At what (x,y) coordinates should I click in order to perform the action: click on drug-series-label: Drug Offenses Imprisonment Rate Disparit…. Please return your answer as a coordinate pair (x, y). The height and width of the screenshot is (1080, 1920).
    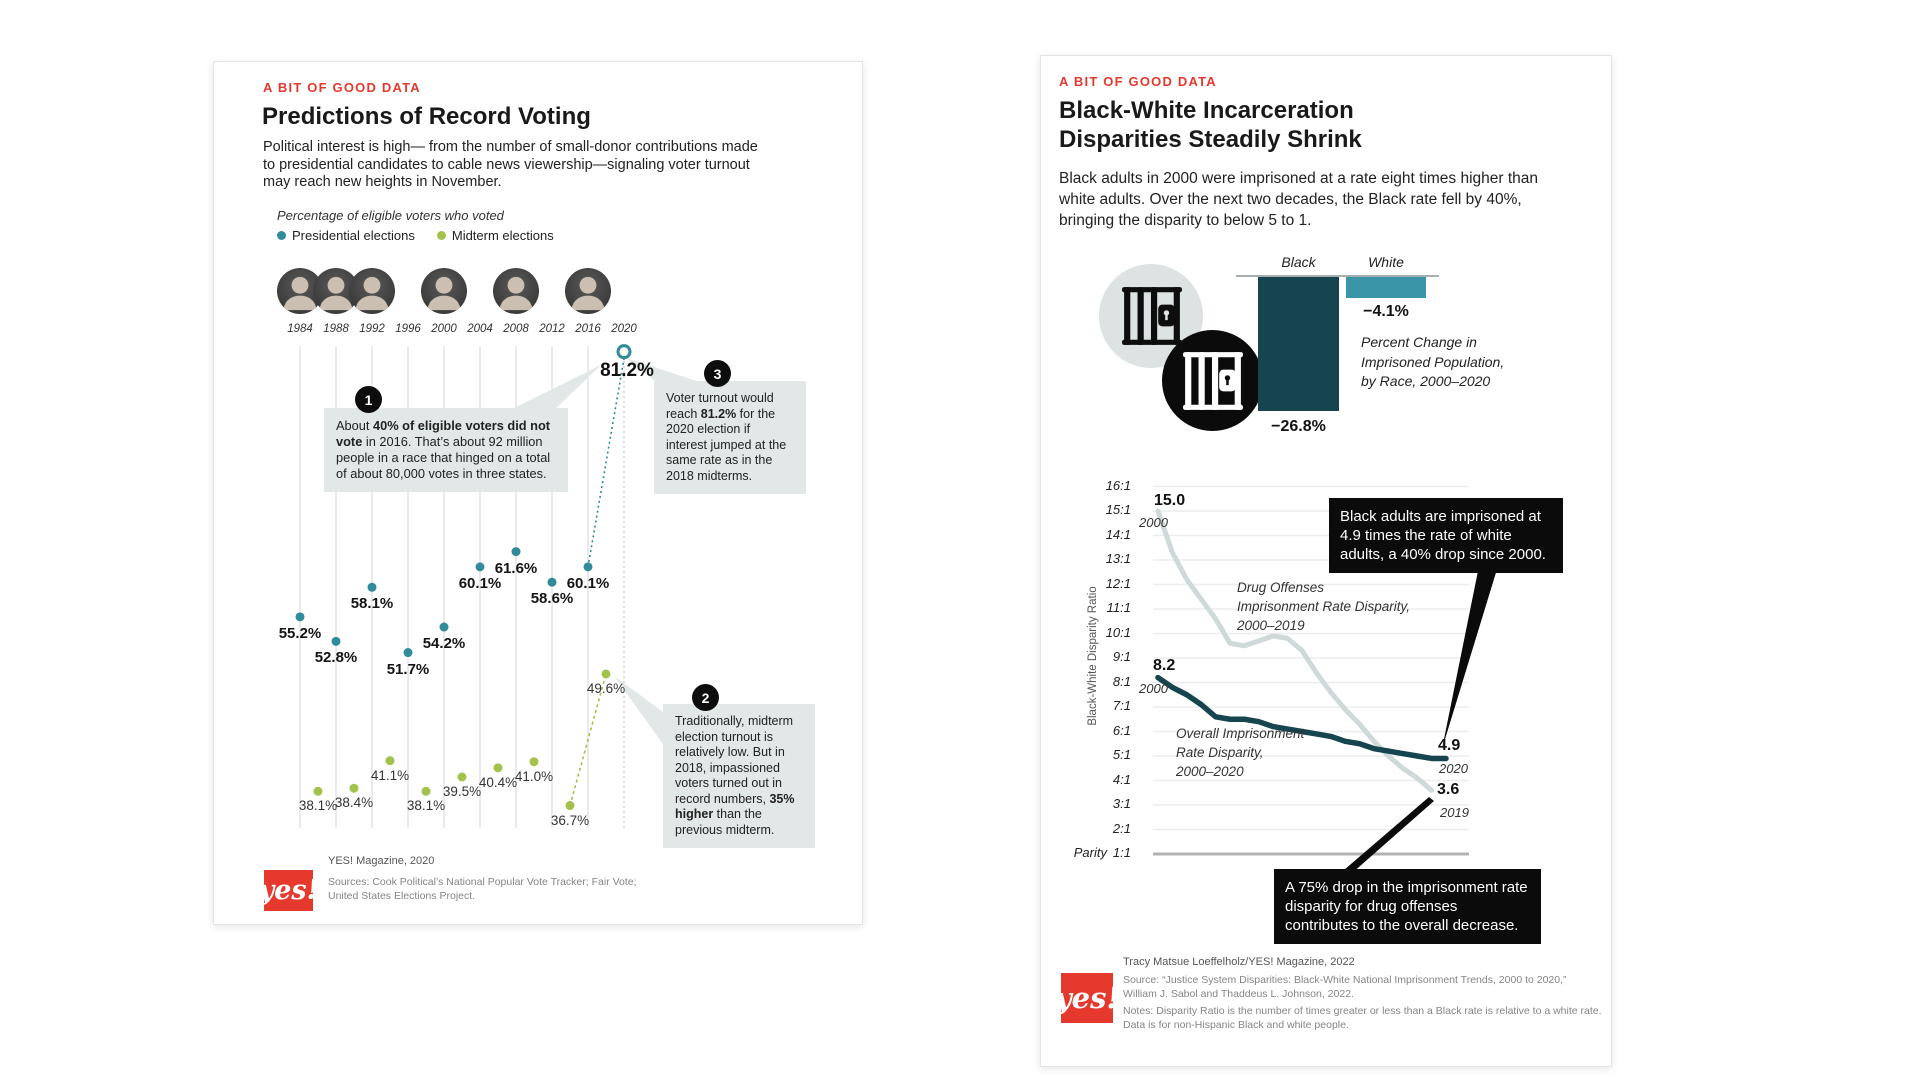
    Looking at the image, I should click on (1324, 606).